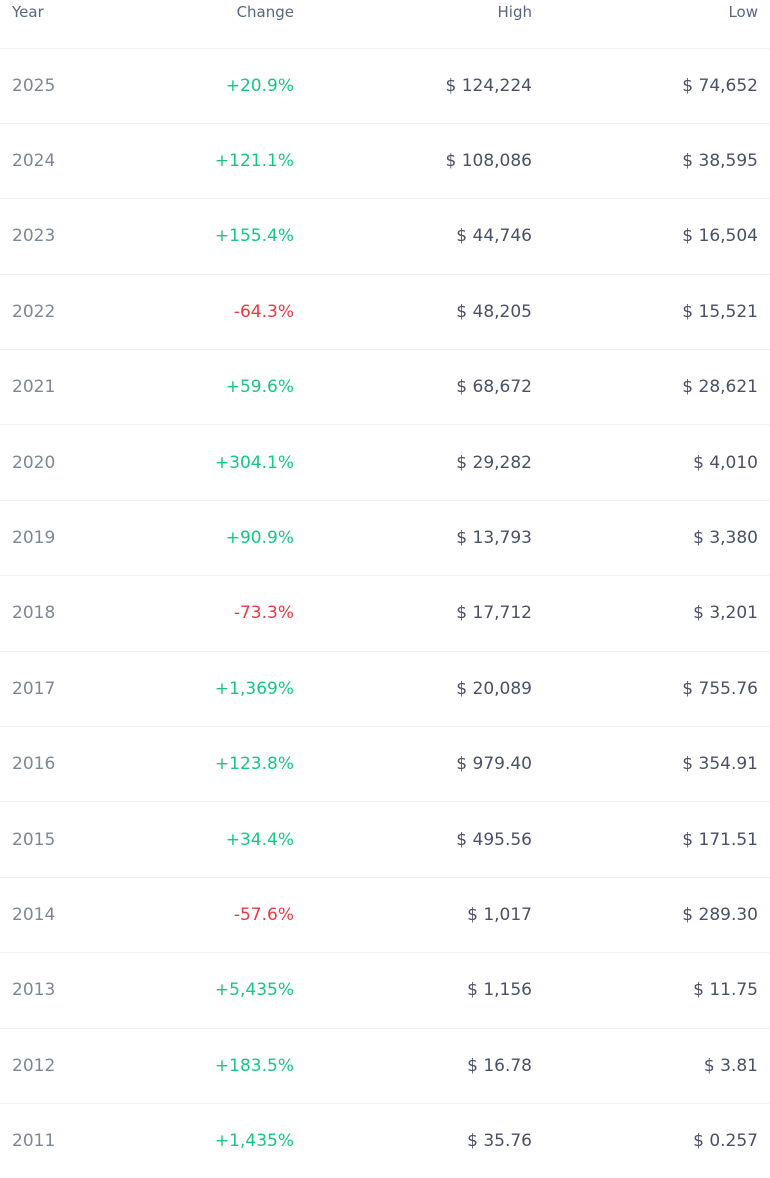 The height and width of the screenshot is (1178, 770). What do you see at coordinates (197, 915) in the screenshot?
I see `change-cell: -57.6%` at bounding box center [197, 915].